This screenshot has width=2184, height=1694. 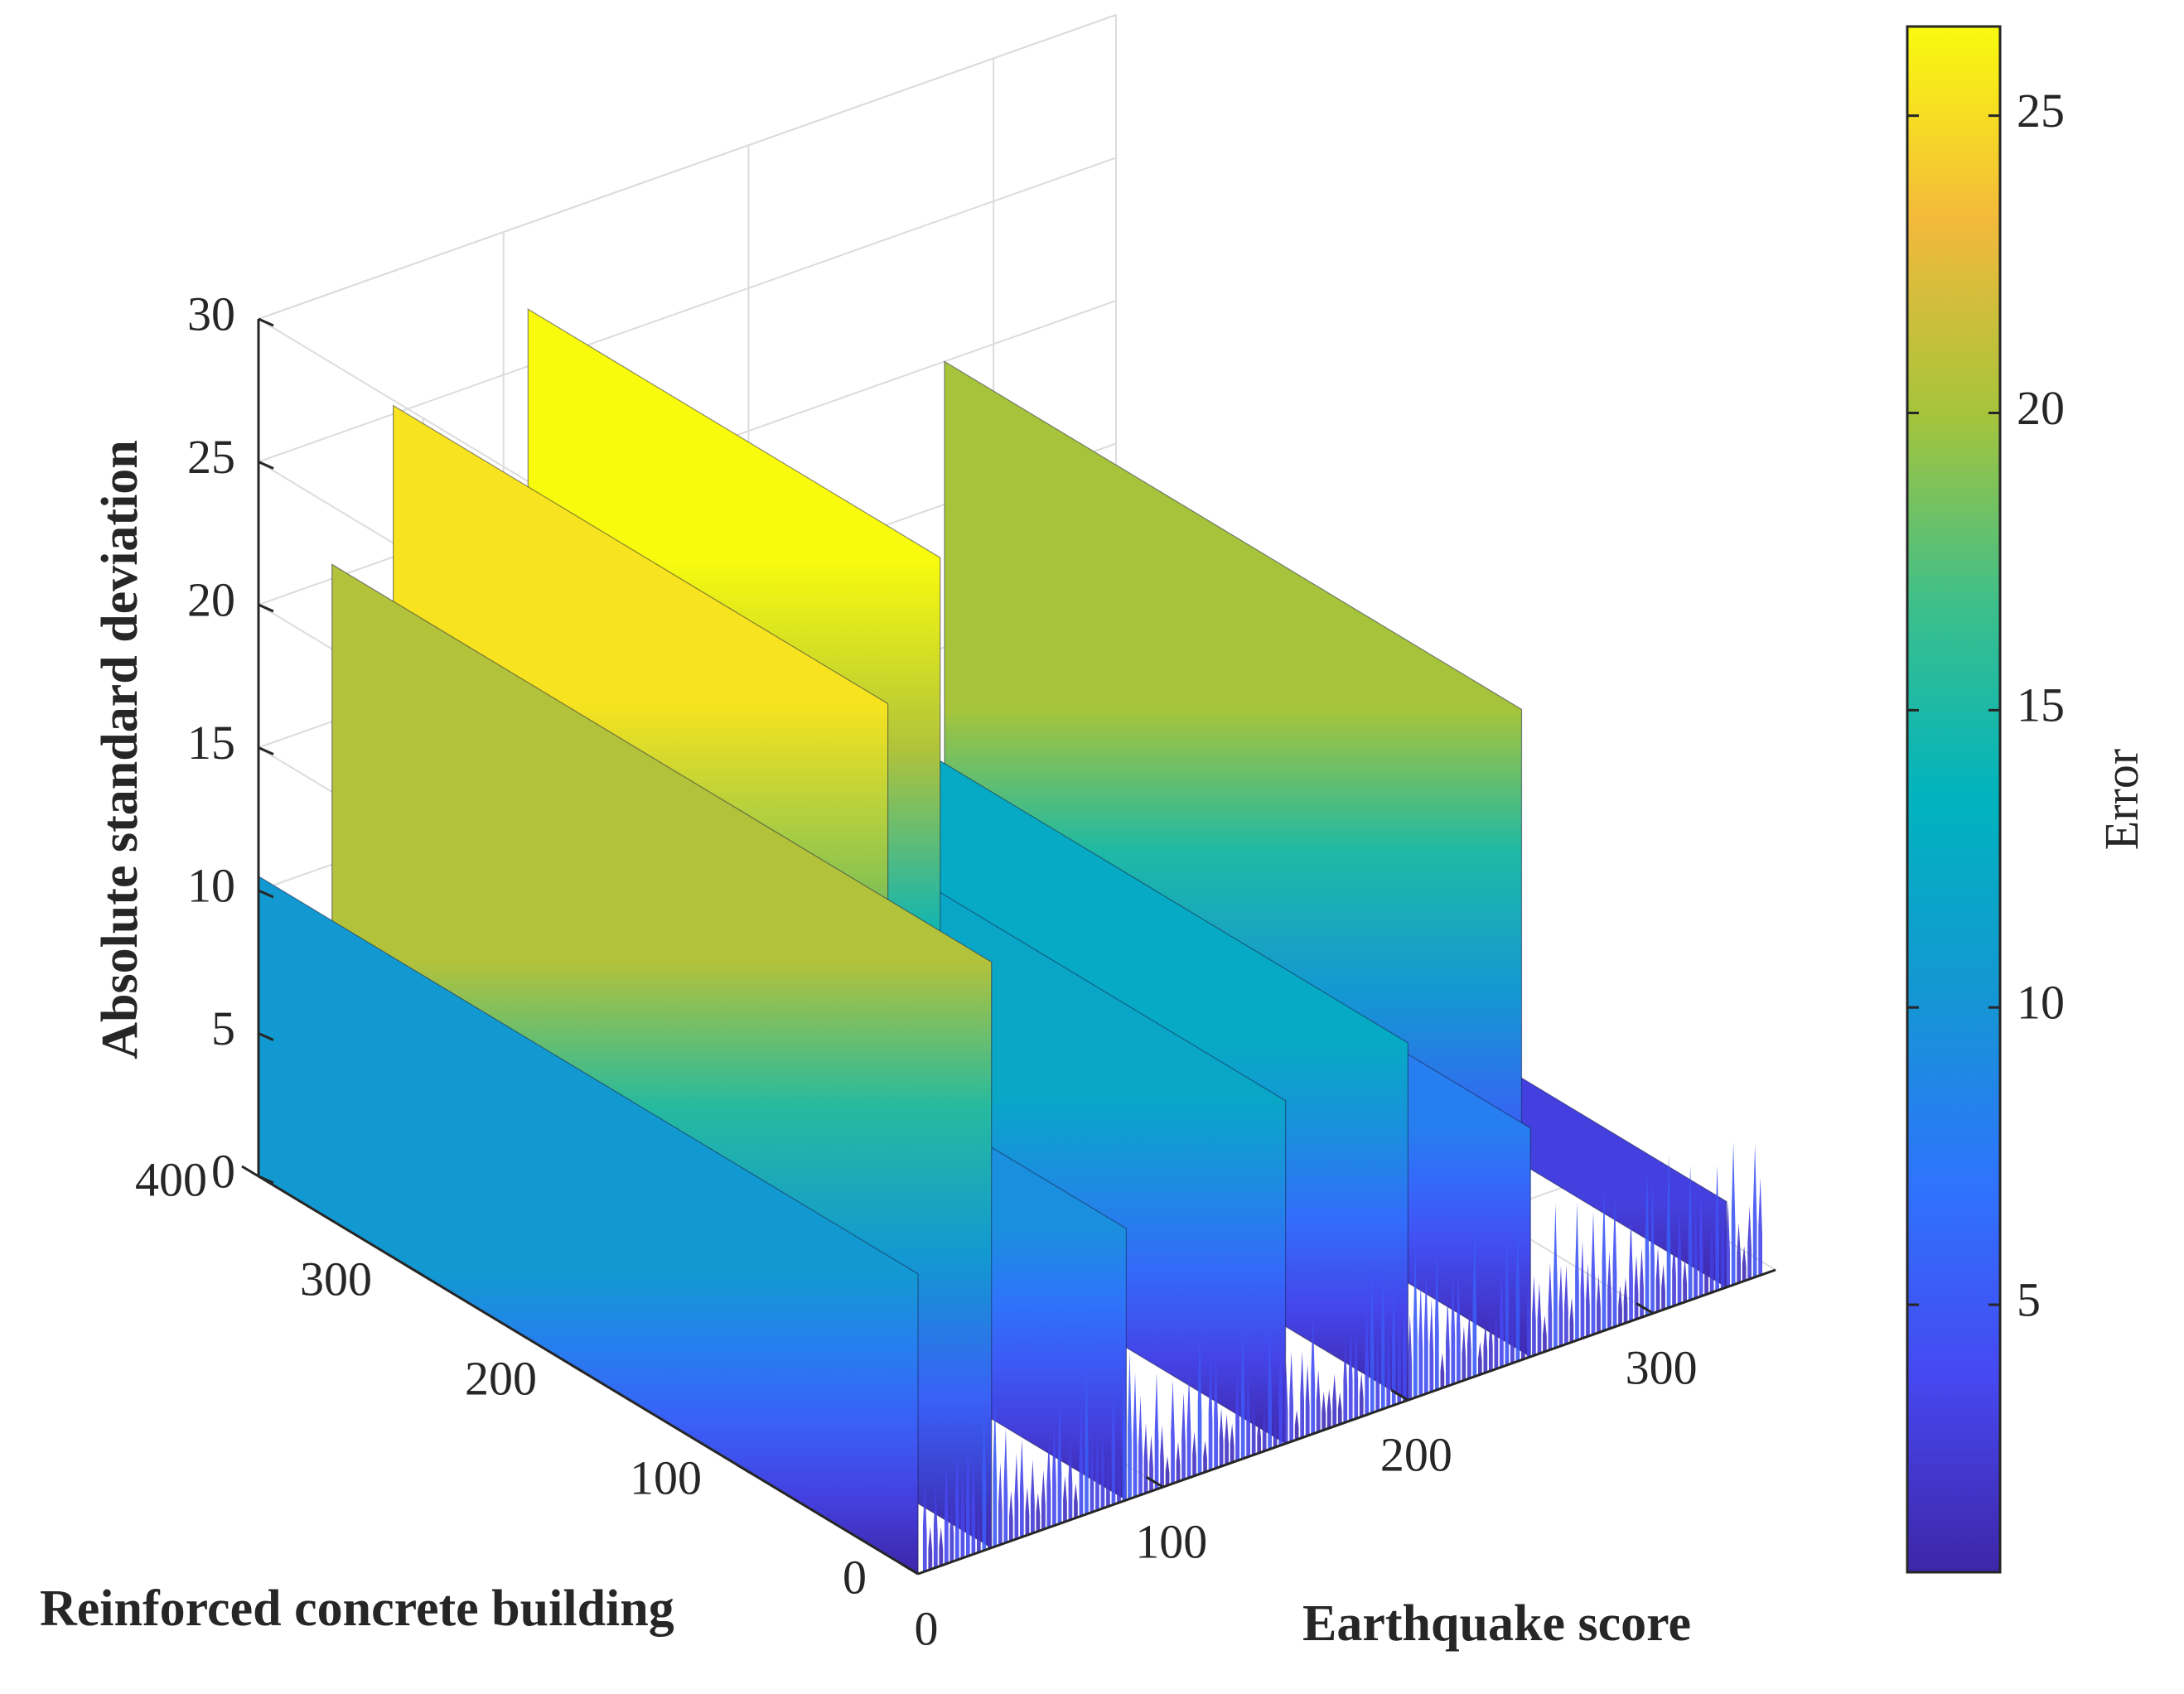 What do you see at coordinates (666, 1477) in the screenshot?
I see `y-tick-label: 100` at bounding box center [666, 1477].